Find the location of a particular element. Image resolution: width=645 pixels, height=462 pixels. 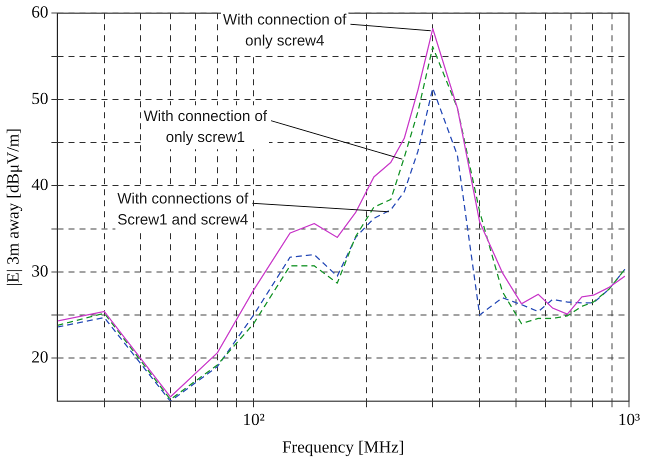

y-tick-label: 50 is located at coordinates (39, 98).